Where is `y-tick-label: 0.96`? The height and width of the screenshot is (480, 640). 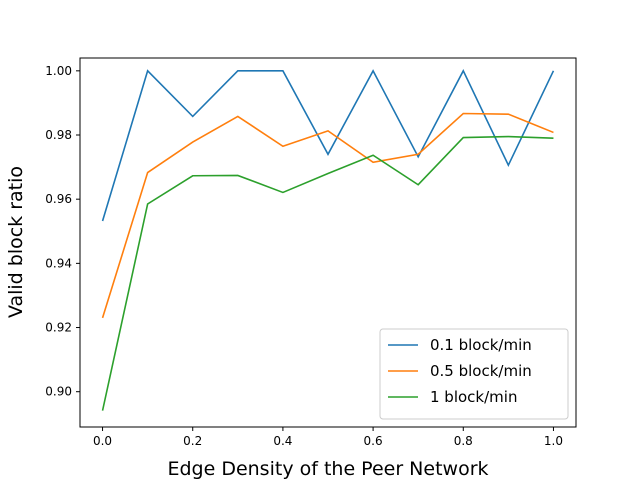
y-tick-label: 0.96 is located at coordinates (58, 199).